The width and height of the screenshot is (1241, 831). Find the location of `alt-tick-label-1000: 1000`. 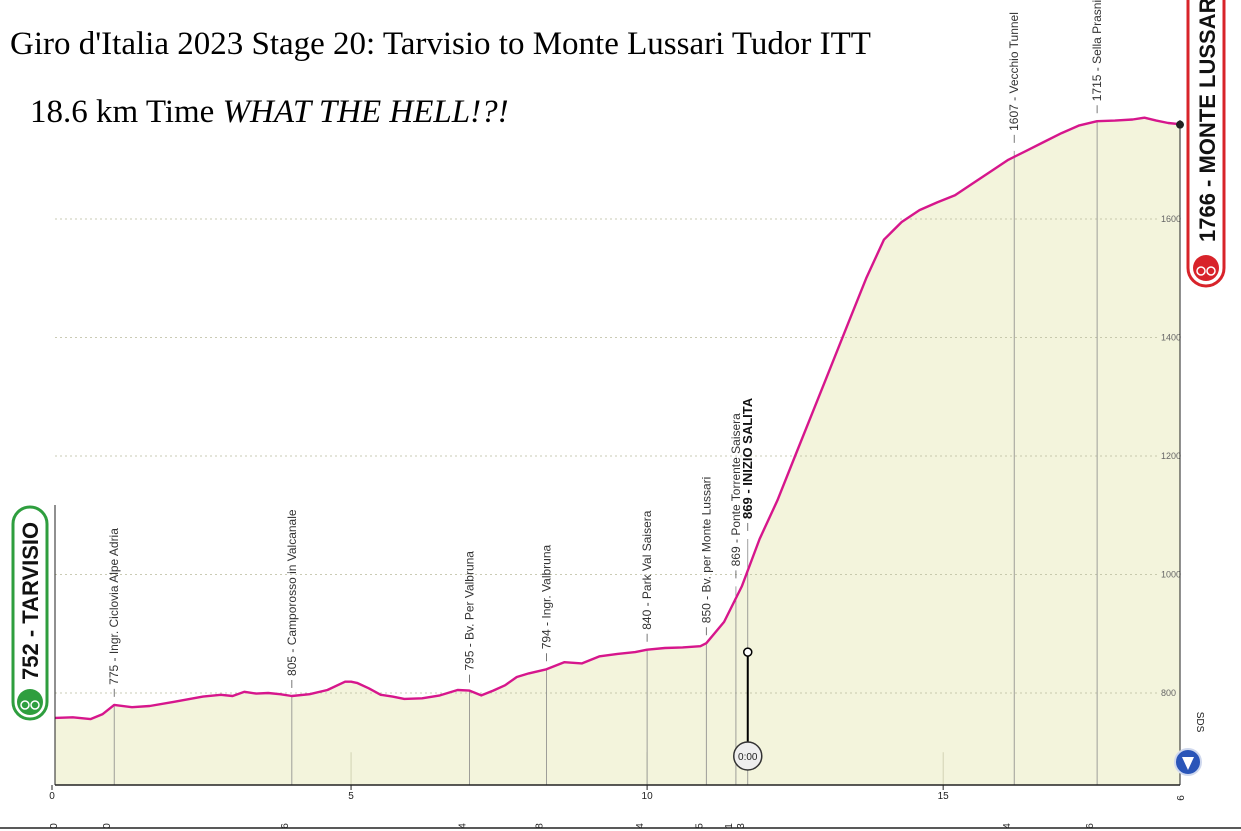

alt-tick-label-1000: 1000 is located at coordinates (1171, 575).